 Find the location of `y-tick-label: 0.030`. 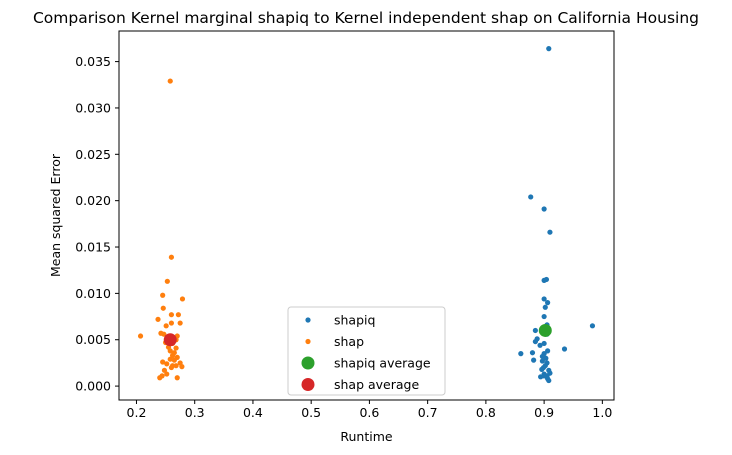

y-tick-label: 0.030 is located at coordinates (93, 107).